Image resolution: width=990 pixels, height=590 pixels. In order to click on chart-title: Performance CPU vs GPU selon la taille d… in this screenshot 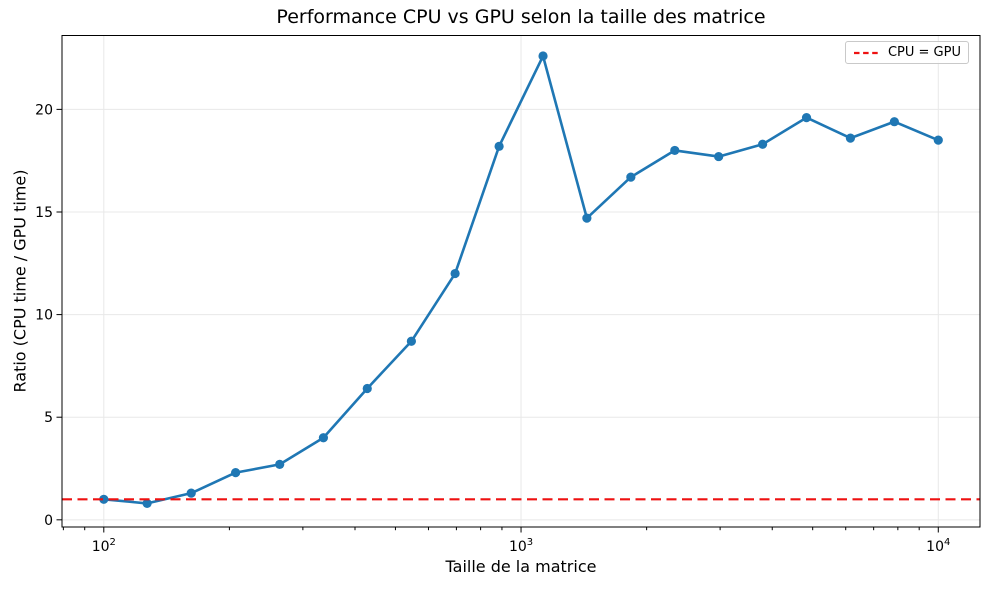, I will do `click(521, 17)`.